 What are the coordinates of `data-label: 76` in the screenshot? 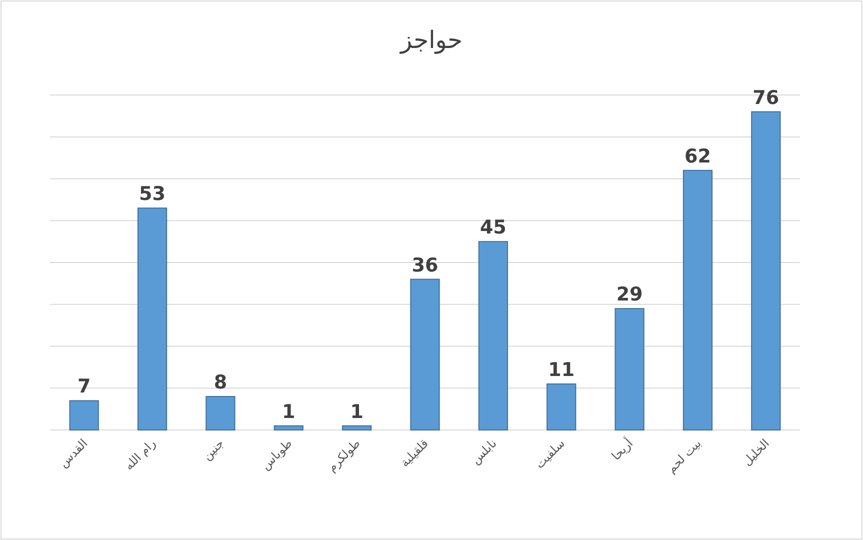 It's located at (766, 97).